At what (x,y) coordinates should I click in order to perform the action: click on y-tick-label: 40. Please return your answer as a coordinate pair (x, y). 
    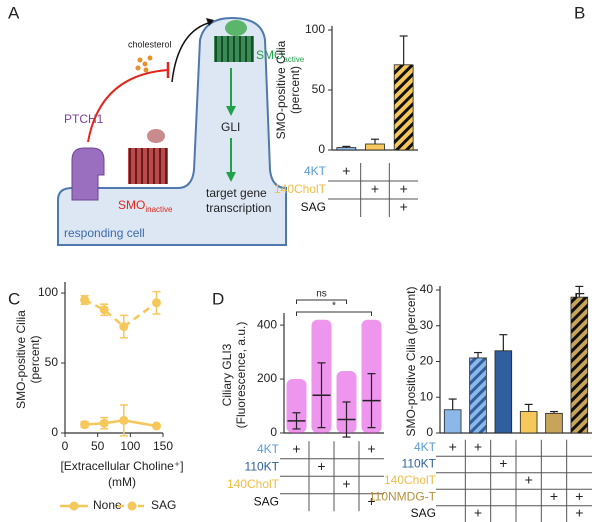
    Looking at the image, I should click on (427, 289).